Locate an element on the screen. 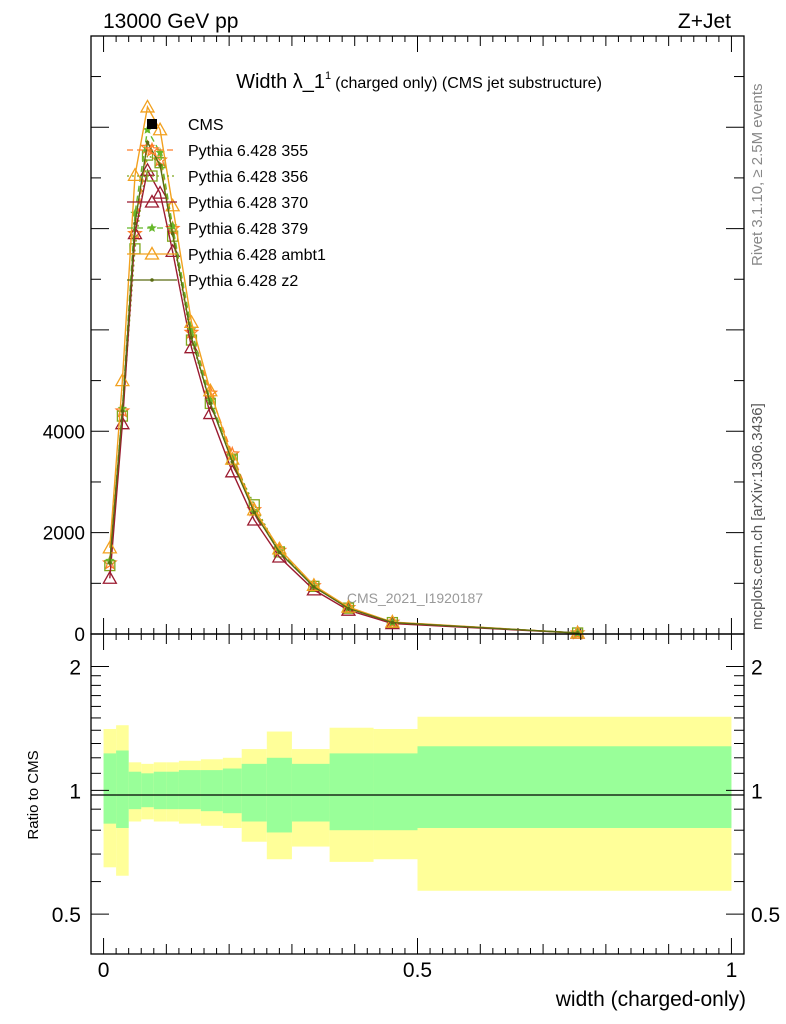 The width and height of the screenshot is (786, 1024). legend-label: Pythia 6.428 ambt1 is located at coordinates (257, 255).